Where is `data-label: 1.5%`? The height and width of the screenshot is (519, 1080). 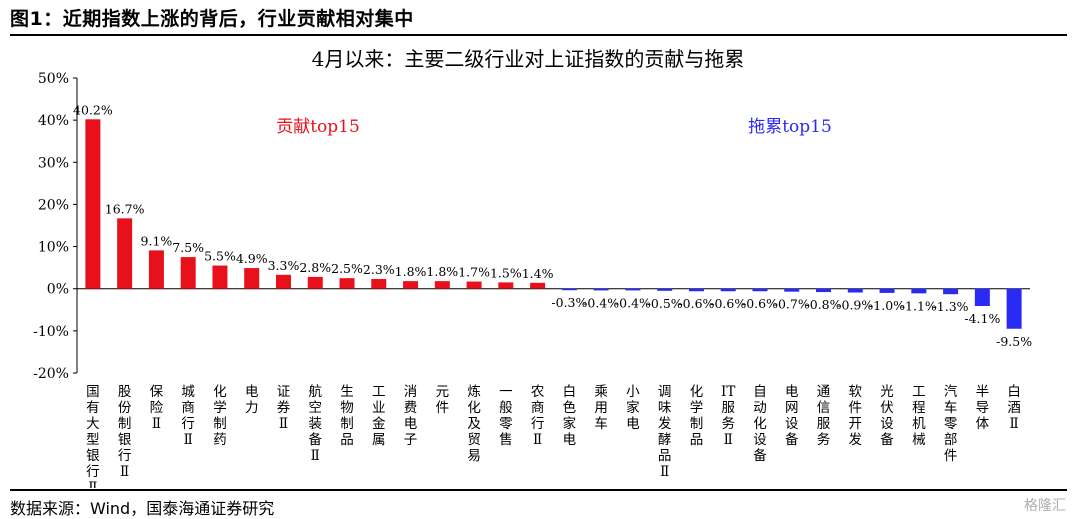
data-label: 1.5% is located at coordinates (506, 272).